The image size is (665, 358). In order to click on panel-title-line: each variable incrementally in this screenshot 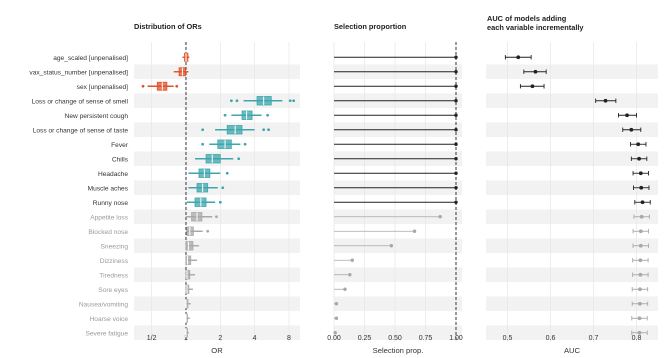, I will do `click(535, 27)`.